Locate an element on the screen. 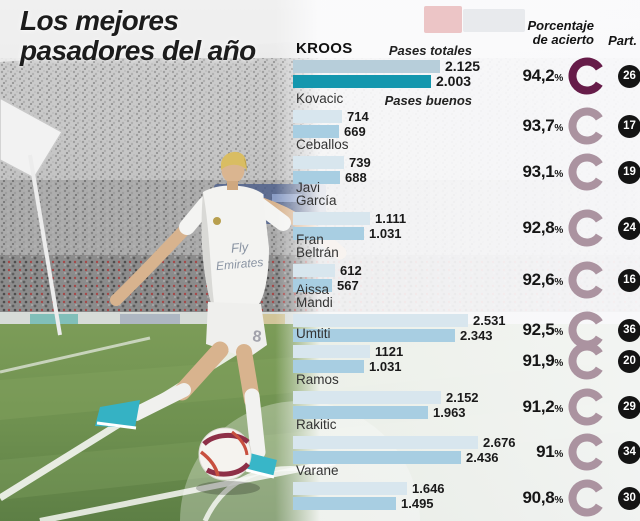  player-row: Kovacic 714 669 93,7% 17 is located at coordinates (466, 118).